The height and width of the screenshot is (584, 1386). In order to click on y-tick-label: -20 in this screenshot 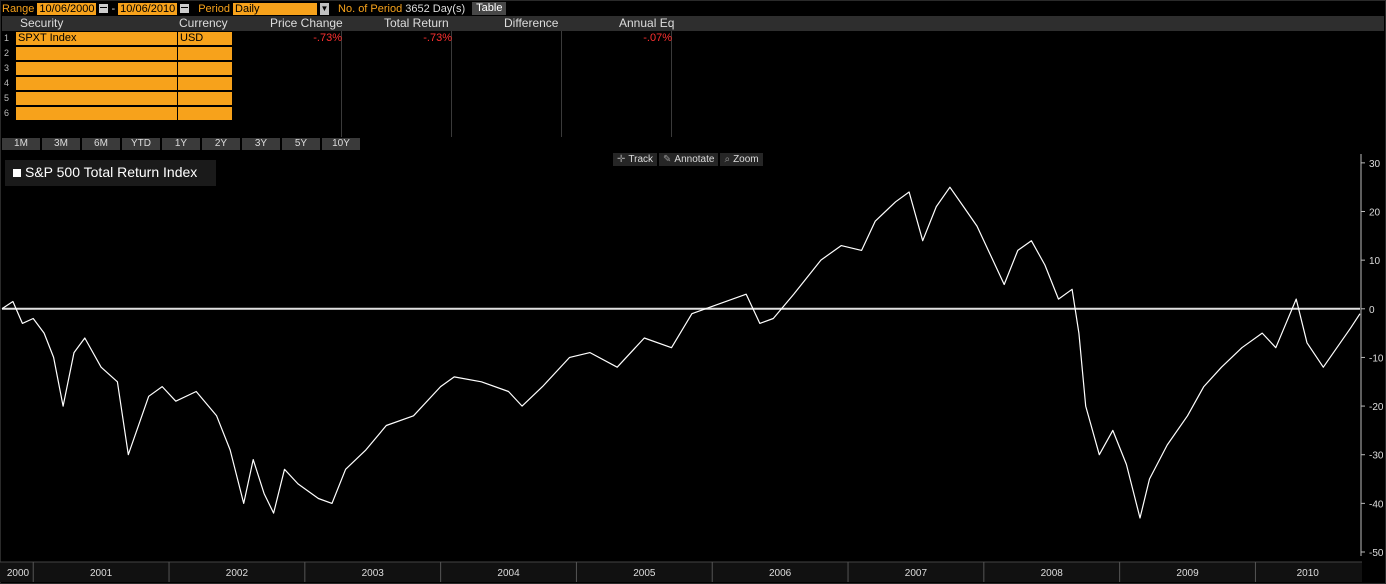, I will do `click(1376, 407)`.